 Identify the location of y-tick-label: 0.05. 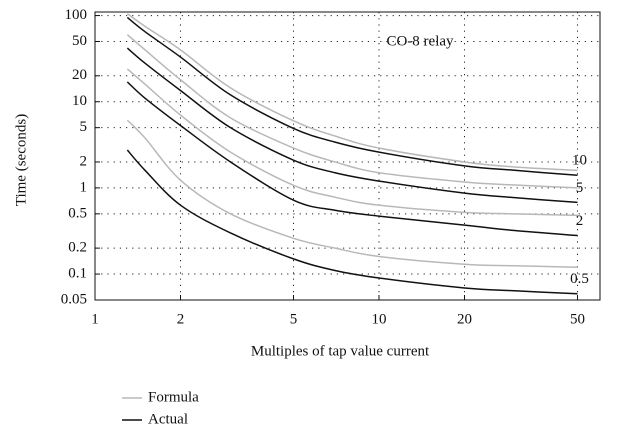
(74, 299).